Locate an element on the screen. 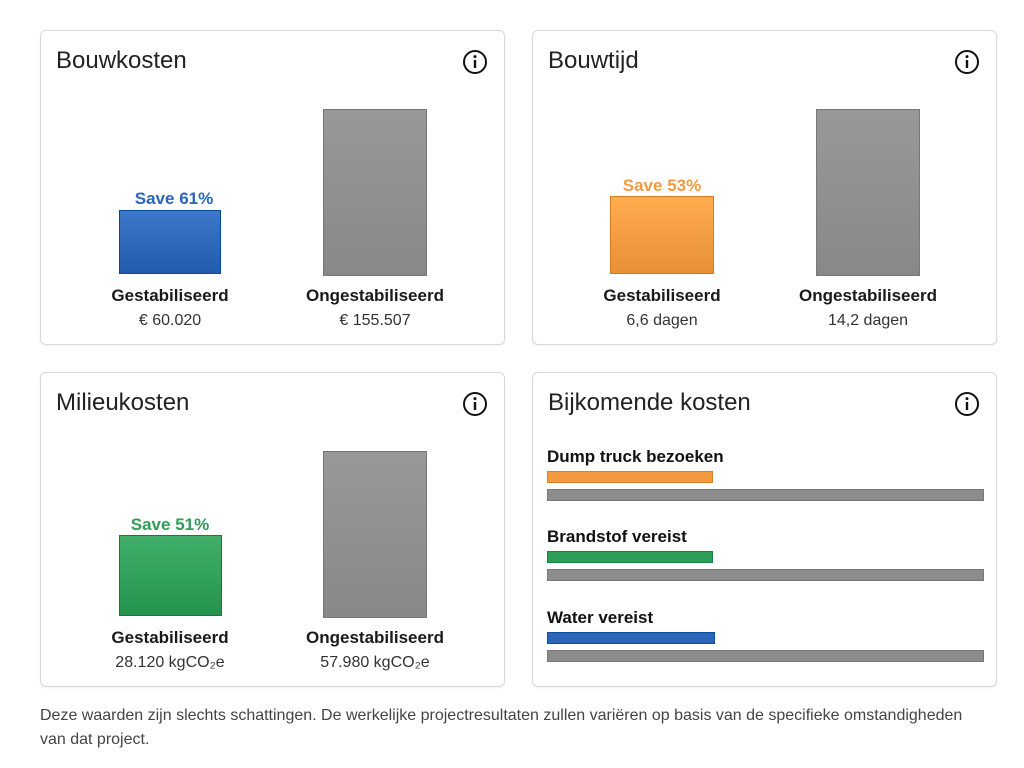 The width and height of the screenshot is (1024, 768). brandstof-label: Brandstof vereist is located at coordinates (617, 536).